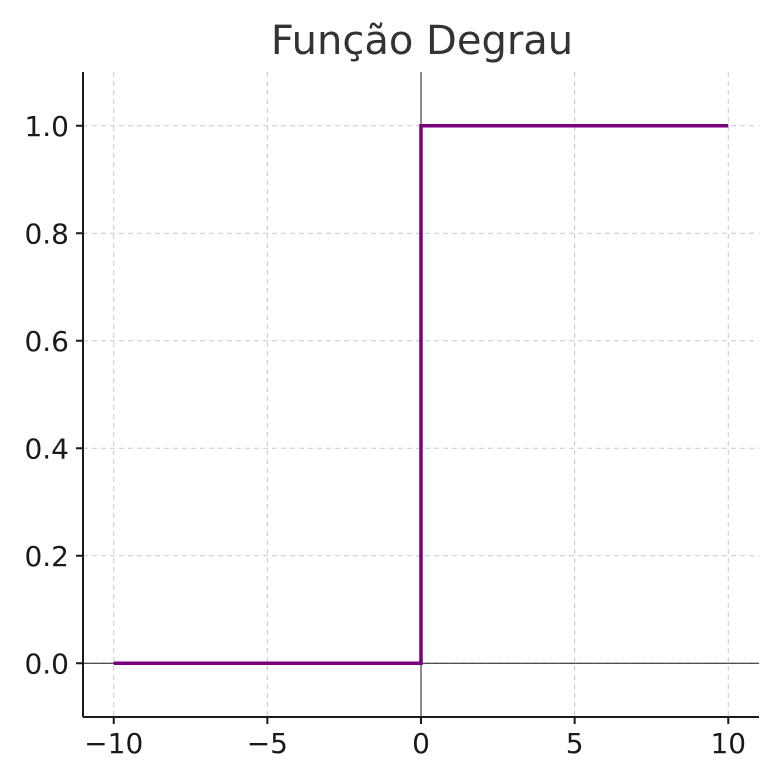 This screenshot has height=780, width=780. I want to click on x-tick-label: −10, so click(113, 743).